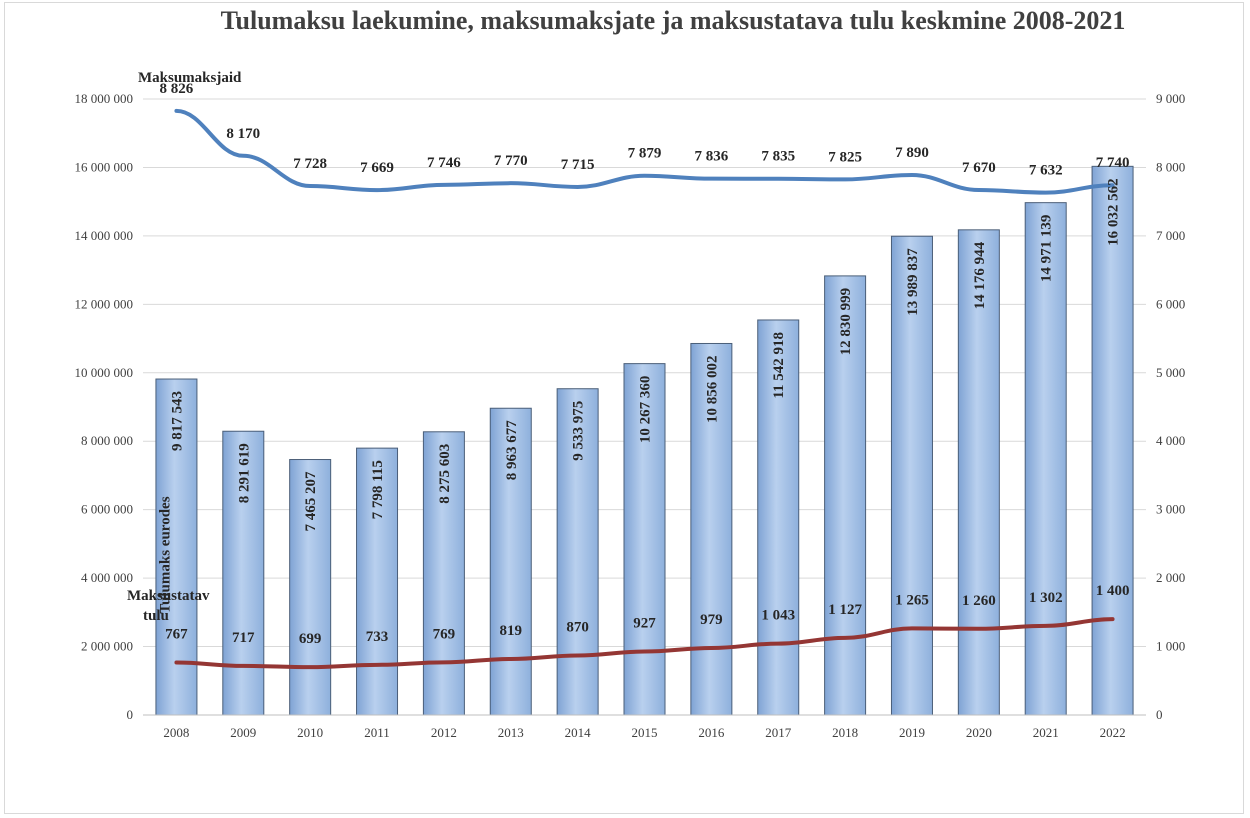 The height and width of the screenshot is (818, 1250). I want to click on x-axis-tick-label: 2019, so click(912, 732).